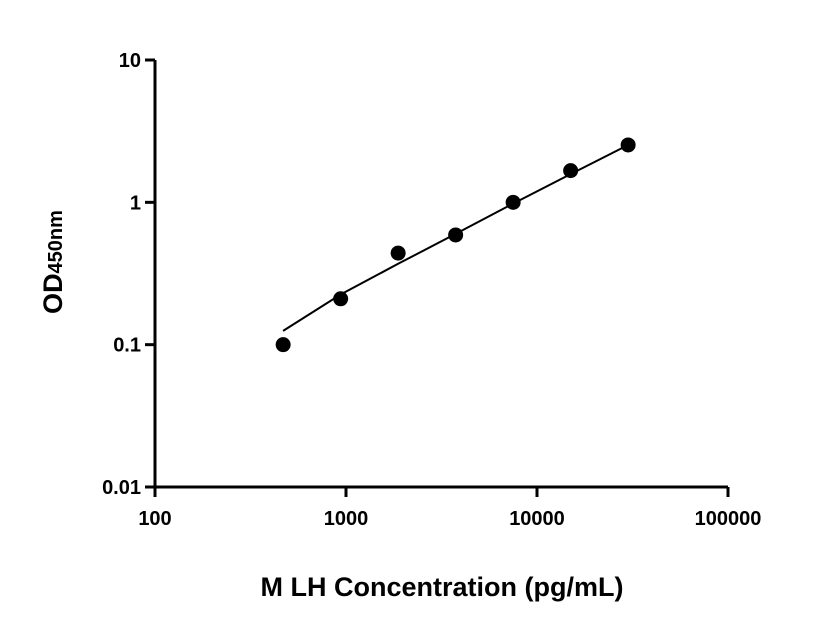 This screenshot has height=640, width=816. What do you see at coordinates (56, 241) in the screenshot?
I see `y-axis-title-subscript: 450nm` at bounding box center [56, 241].